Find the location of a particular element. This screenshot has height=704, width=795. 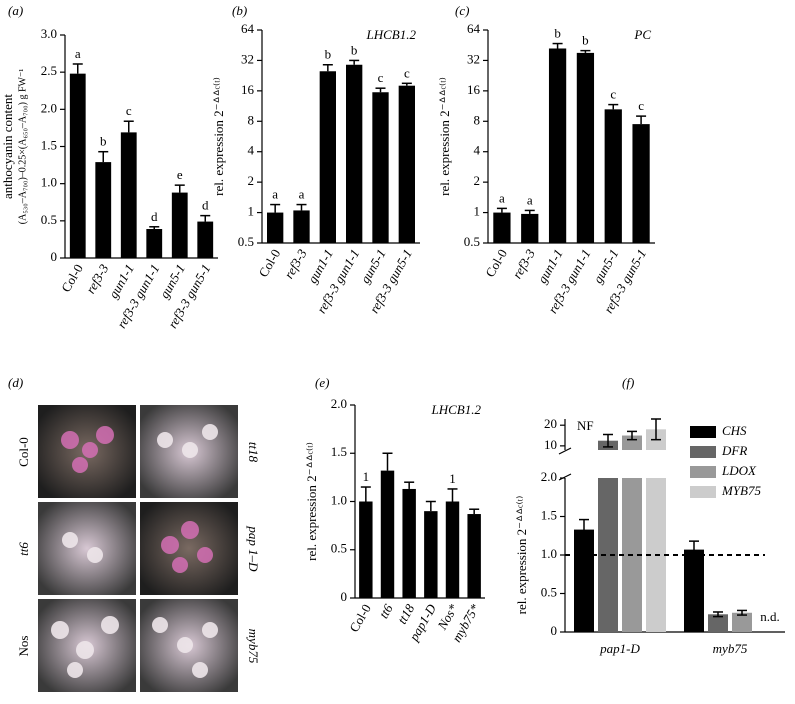

y-axis-label: (A₅₃₀–A₇₀₀)–0.25×(A₆₅₀–A₇₀₀) g FW⁻¹ is located at coordinates (22, 146).